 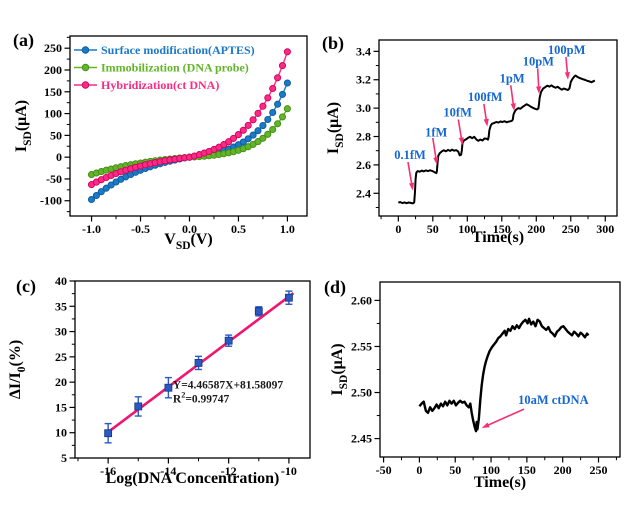 What do you see at coordinates (512, 78) in the screenshot?
I see `annotation-1pM: 1pM` at bounding box center [512, 78].